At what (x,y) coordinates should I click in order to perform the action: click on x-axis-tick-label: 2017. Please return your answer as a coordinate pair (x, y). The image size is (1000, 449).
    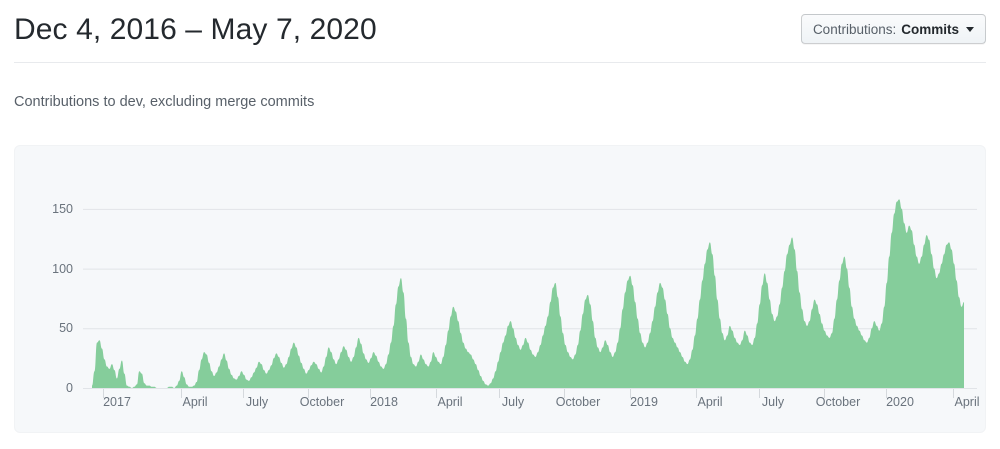
    Looking at the image, I should click on (117, 402).